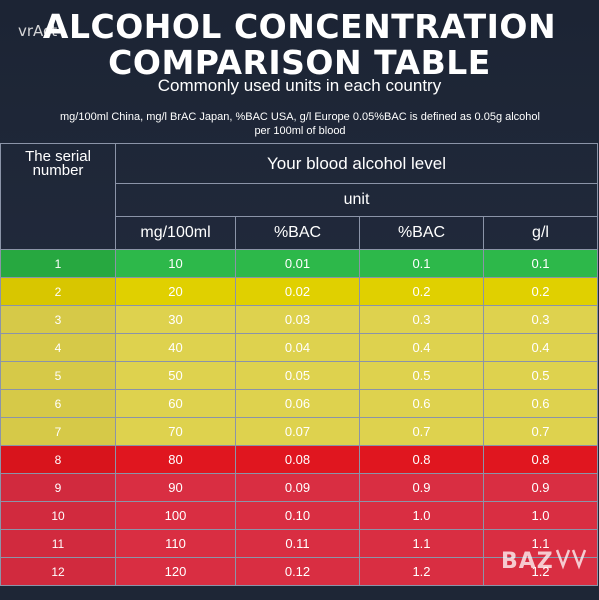  What do you see at coordinates (58, 459) in the screenshot?
I see `serial-number-cell: 8` at bounding box center [58, 459].